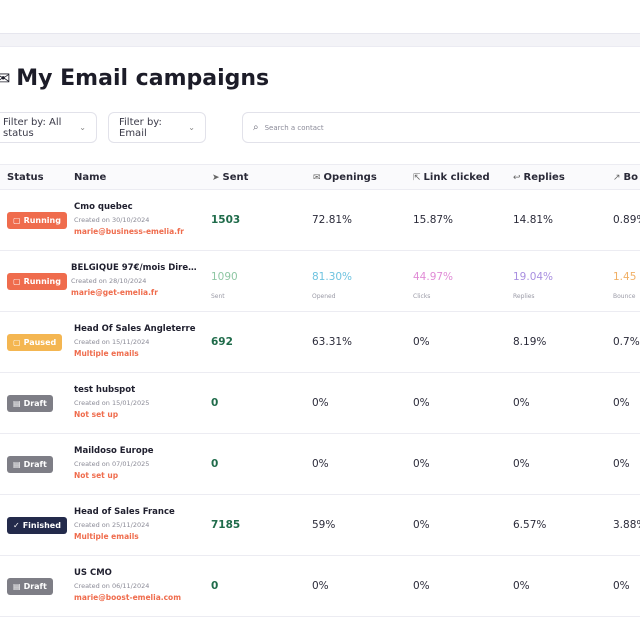 The width and height of the screenshot is (640, 640). Describe the element at coordinates (129, 231) in the screenshot. I see `sender-email: marie@business-emelia.fr` at that location.